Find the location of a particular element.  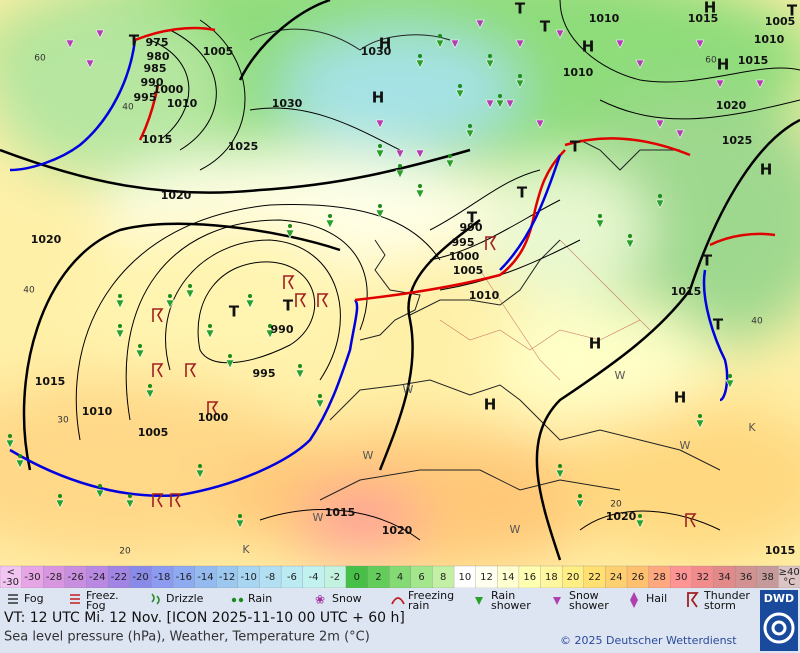

isotherm-label: 20 is located at coordinates (125, 552).